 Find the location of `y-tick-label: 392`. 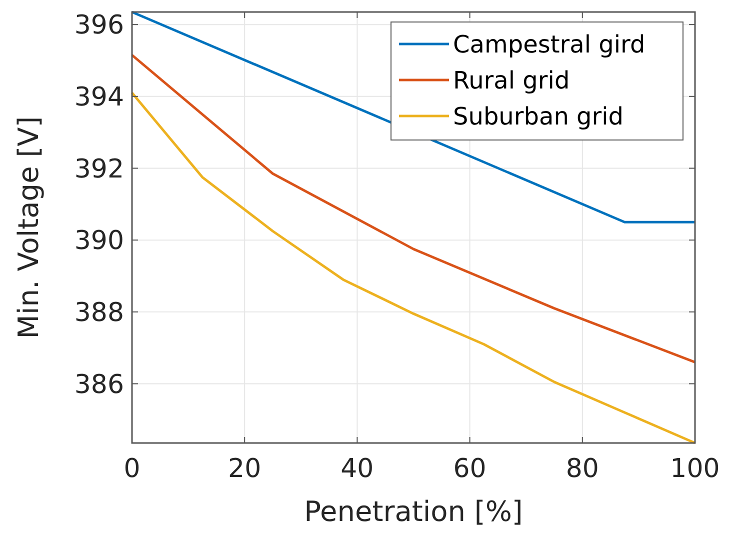

y-tick-label: 392 is located at coordinates (99, 169).